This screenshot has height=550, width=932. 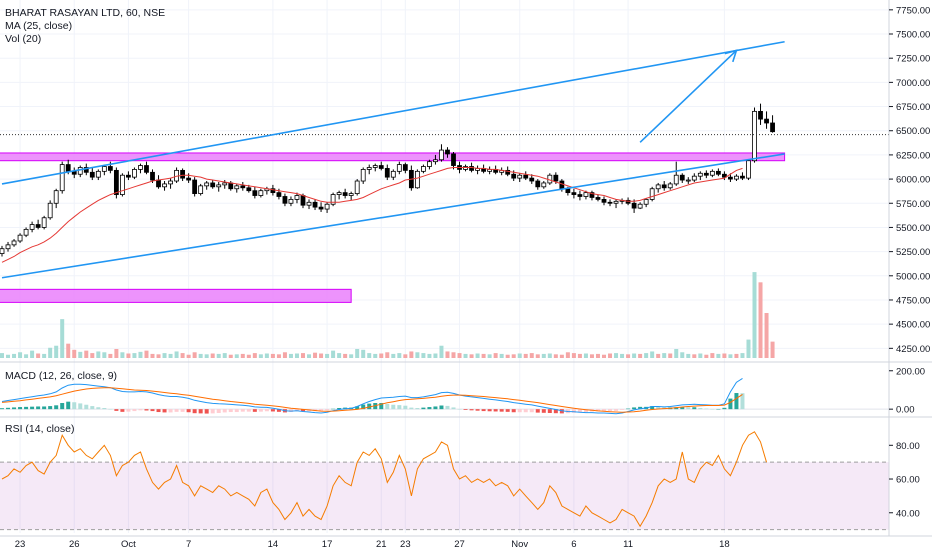 What do you see at coordinates (38, 26) in the screenshot?
I see `ma-legend: MA (25, close)` at bounding box center [38, 26].